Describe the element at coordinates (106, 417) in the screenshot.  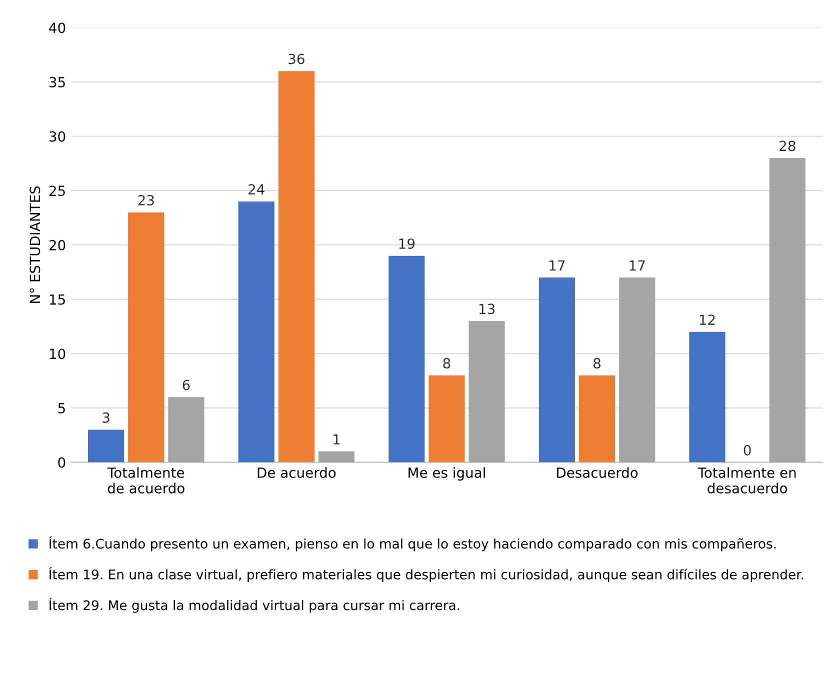
I see `data-label: 3` at that location.